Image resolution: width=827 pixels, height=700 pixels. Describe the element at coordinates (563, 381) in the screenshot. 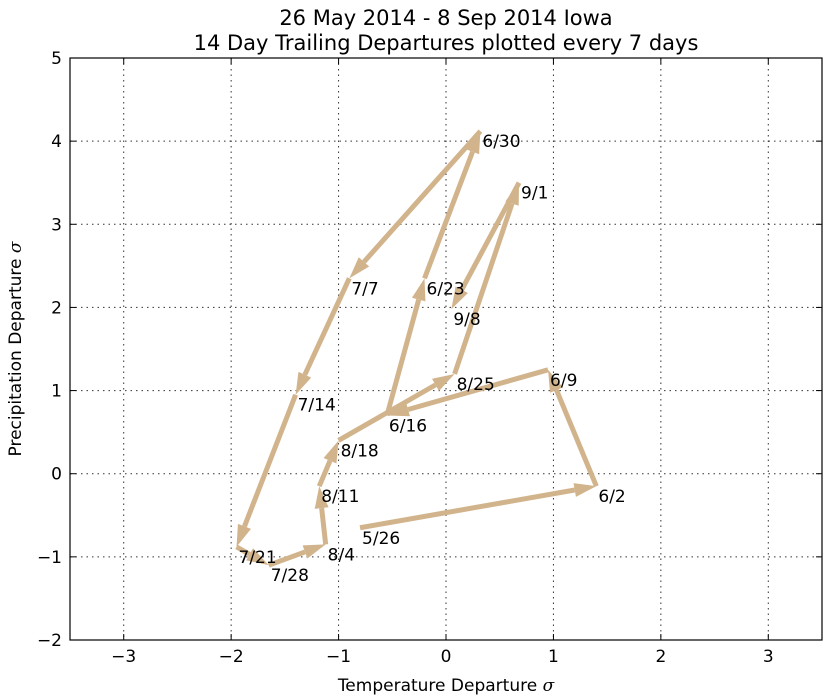

I see `point-label: 6/9` at that location.